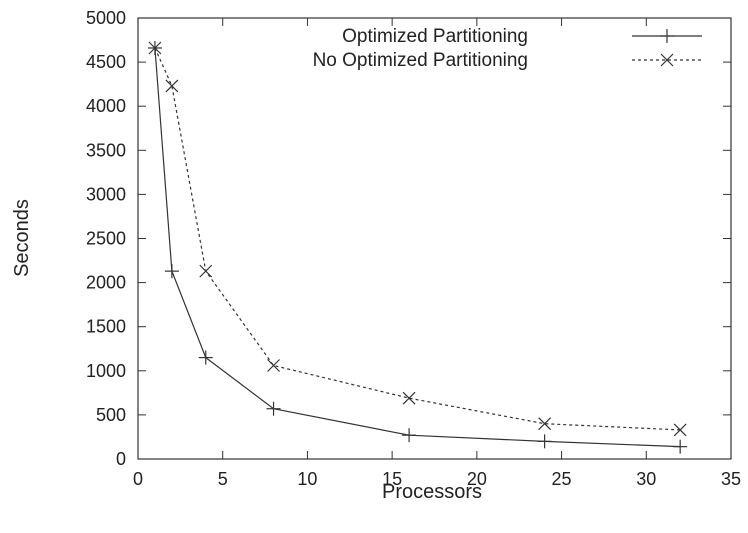 This screenshot has width=748, height=533. I want to click on y-tick-label: 2500, so click(106, 239).